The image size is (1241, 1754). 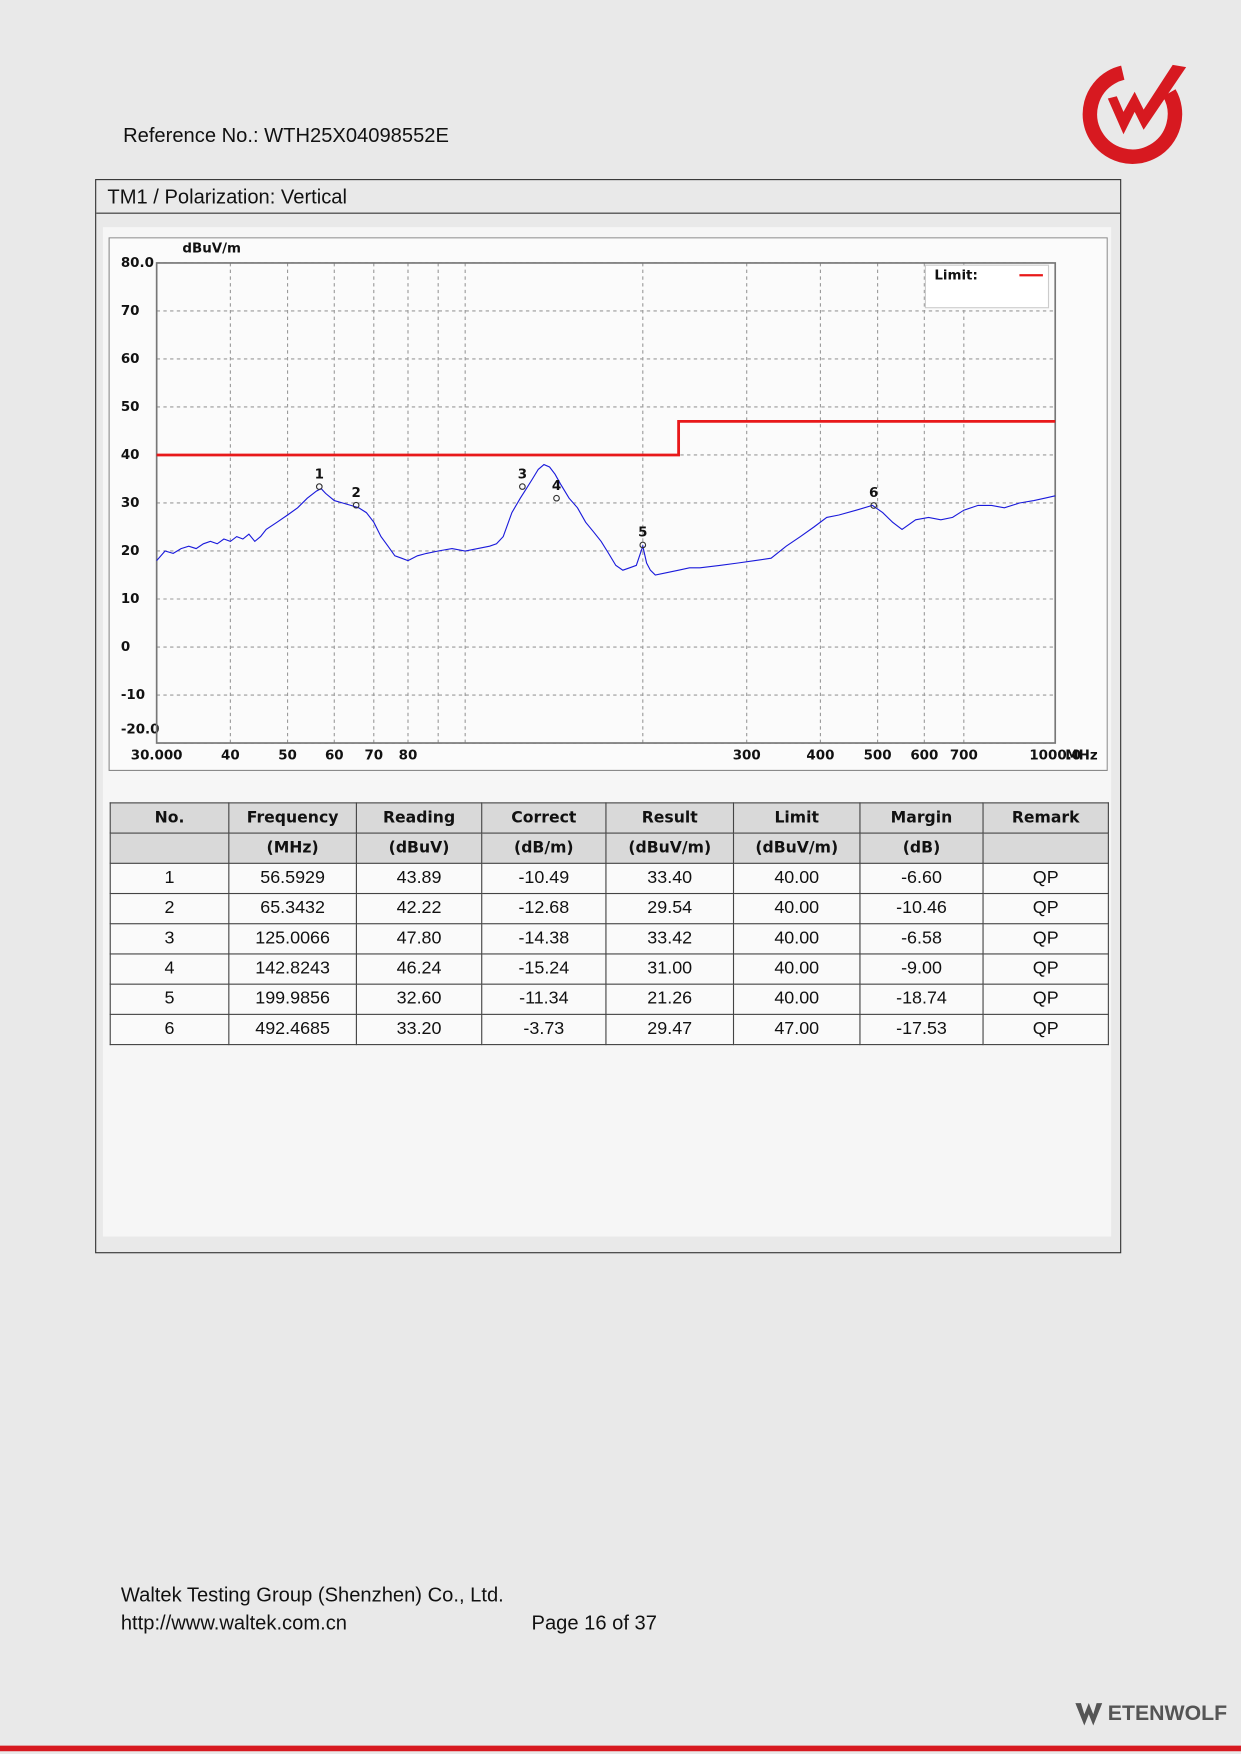 What do you see at coordinates (609, 1029) in the screenshot?
I see `data-row: 6 492.4685 33.20 -3.73 29.47 47.00 -17.53 QP` at bounding box center [609, 1029].